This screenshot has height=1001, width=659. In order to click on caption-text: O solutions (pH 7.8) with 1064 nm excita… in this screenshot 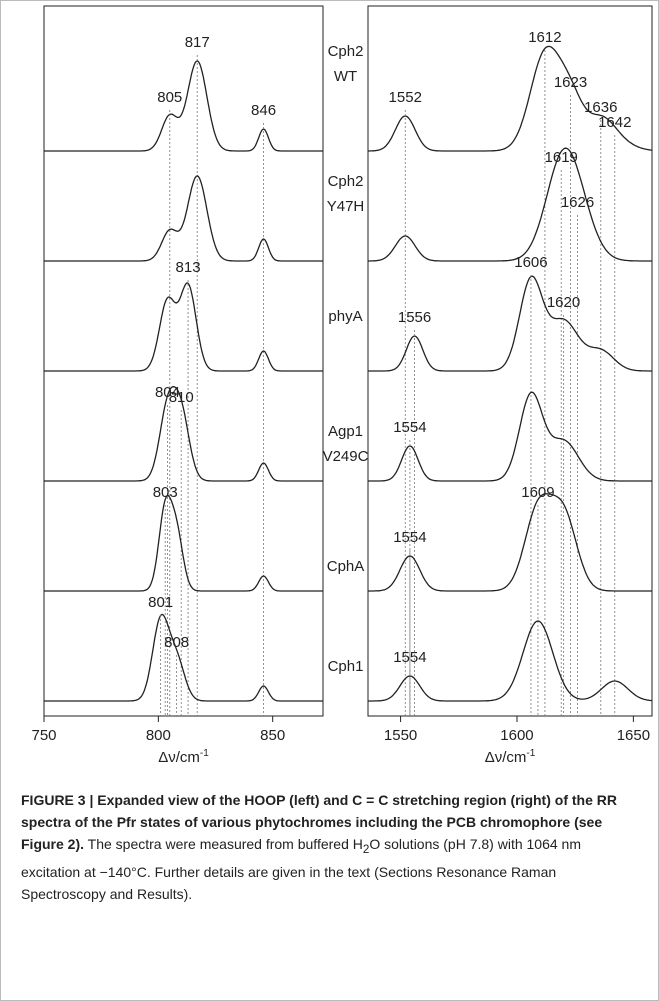, I will do `click(301, 869)`.